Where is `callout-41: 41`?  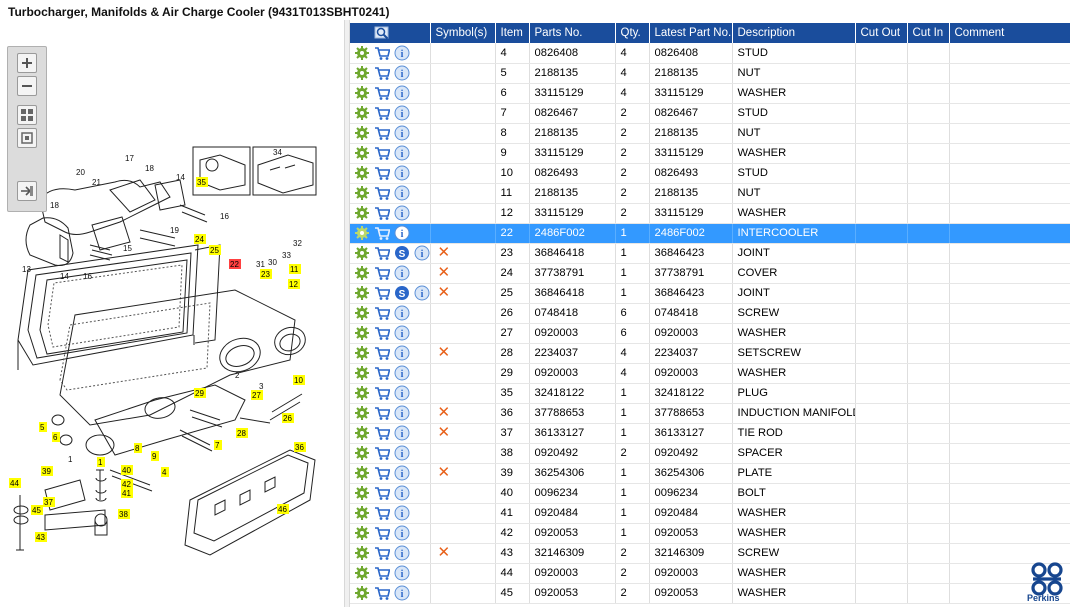
callout-41: 41 is located at coordinates (127, 493).